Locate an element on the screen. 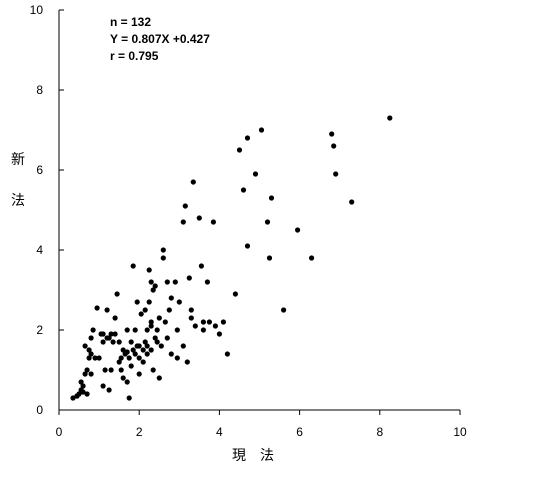 The width and height of the screenshot is (556, 485). y-tick-label: 2 is located at coordinates (39, 330).